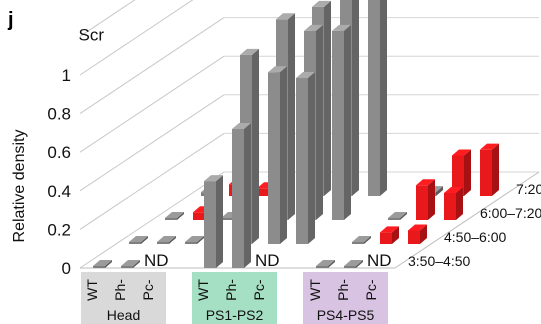  Describe the element at coordinates (123, 315) in the screenshot. I see `group-label: Head` at that location.